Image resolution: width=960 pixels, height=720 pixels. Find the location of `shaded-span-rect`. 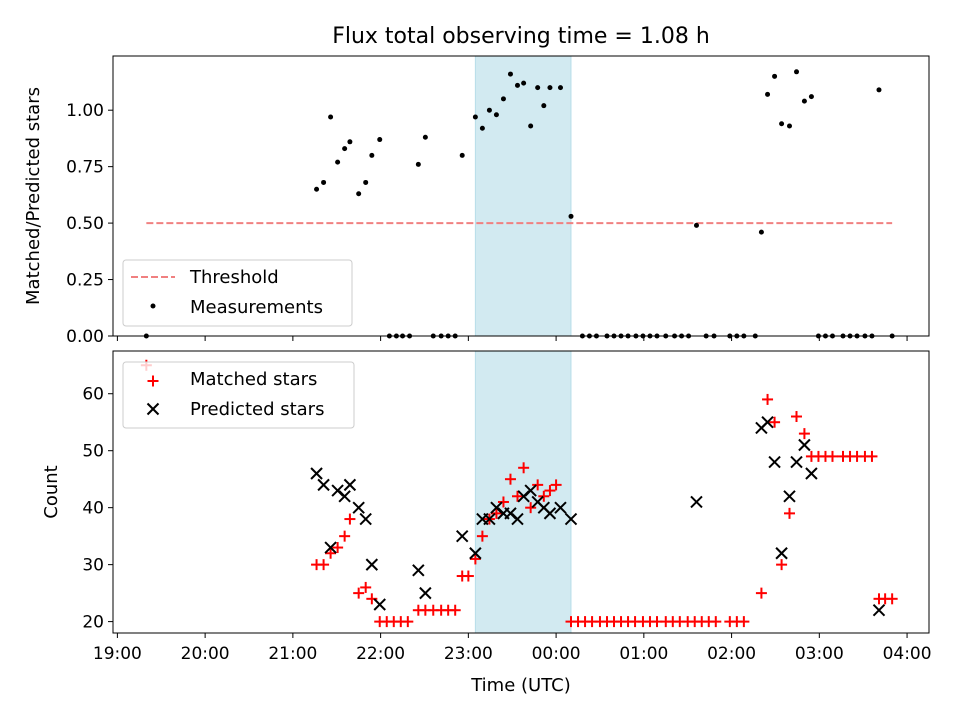

shaded-span-rect is located at coordinates (523, 196).